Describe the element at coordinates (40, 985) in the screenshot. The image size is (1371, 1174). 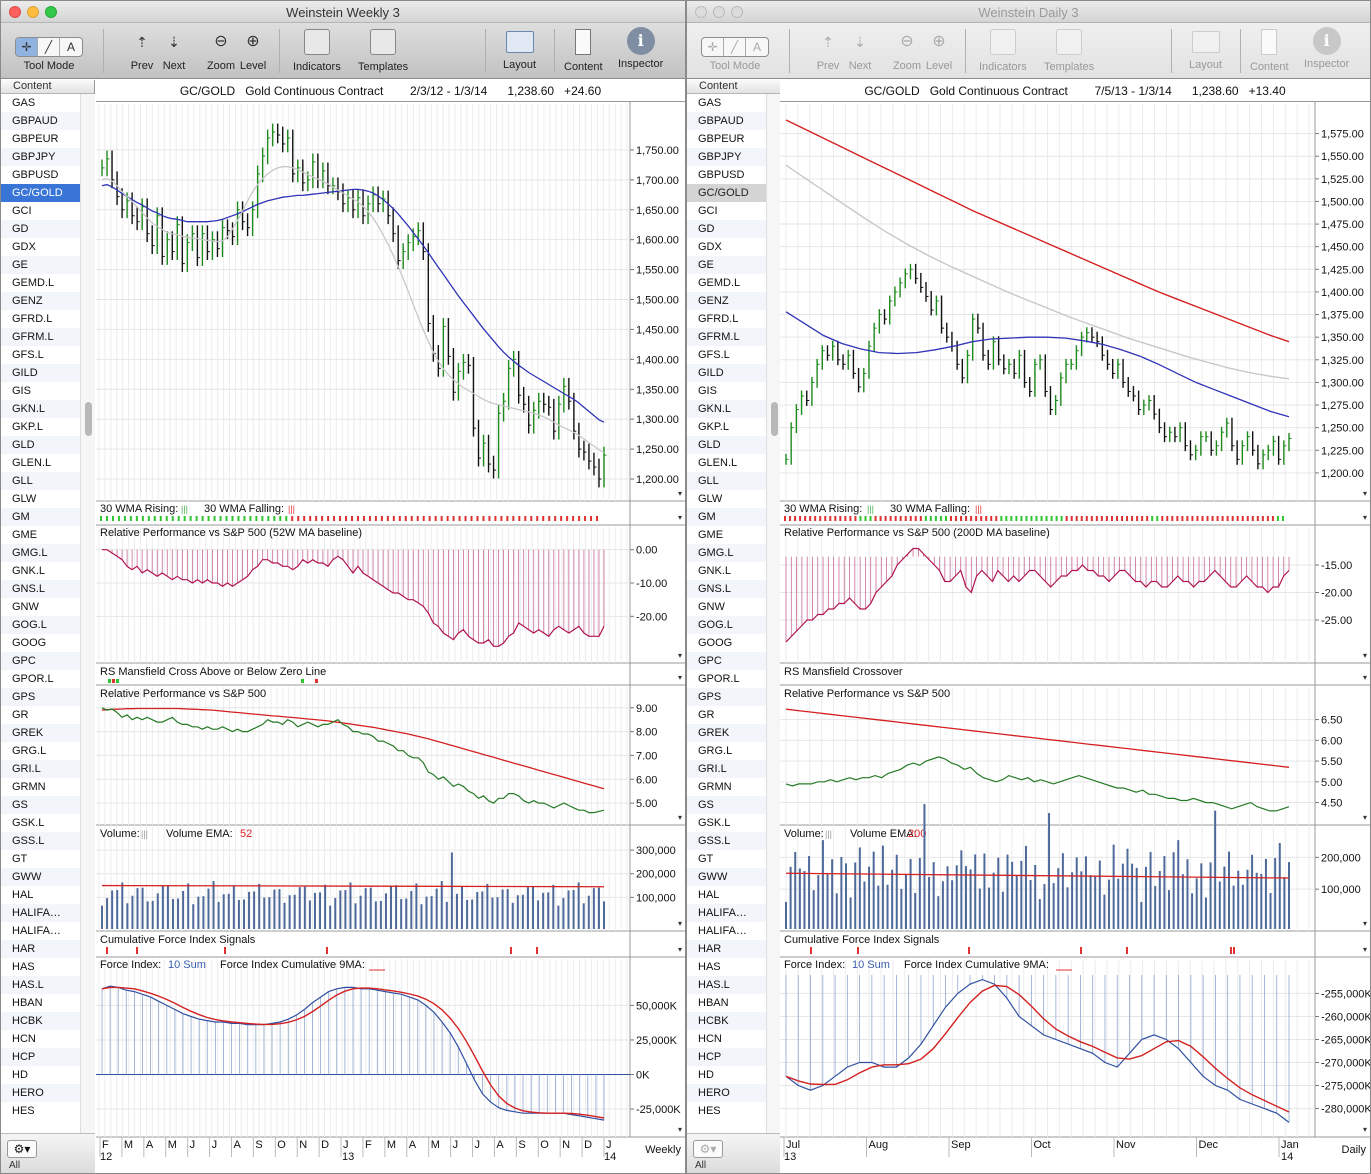
I see `list-item: HAS.L` at that location.